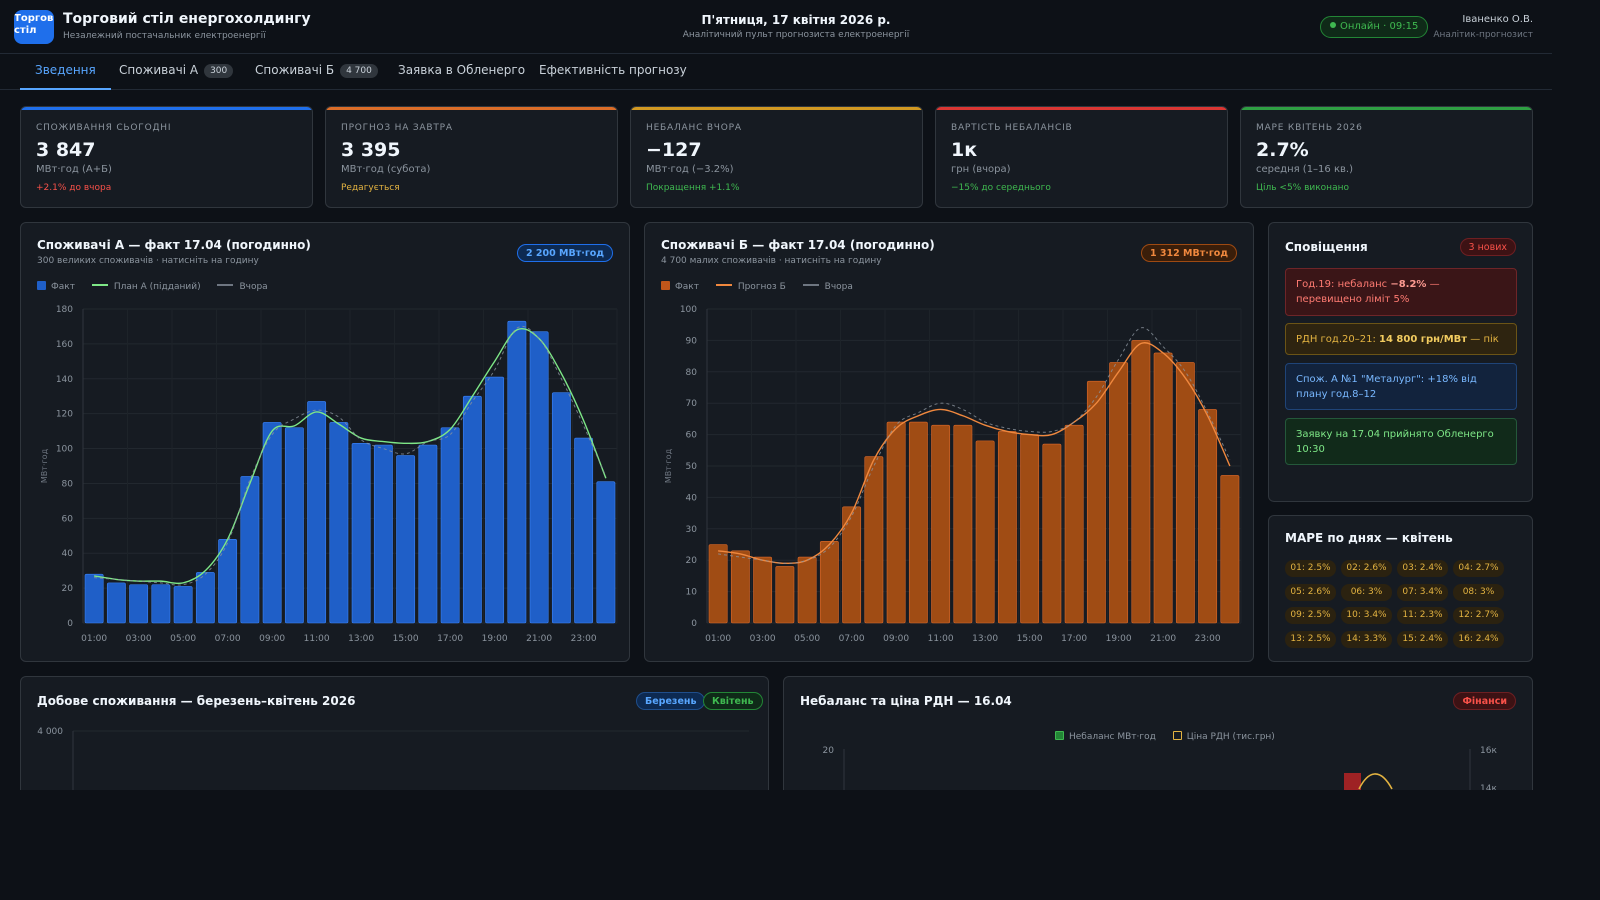  I want to click on kpi-delta: Редагується, so click(370, 188).